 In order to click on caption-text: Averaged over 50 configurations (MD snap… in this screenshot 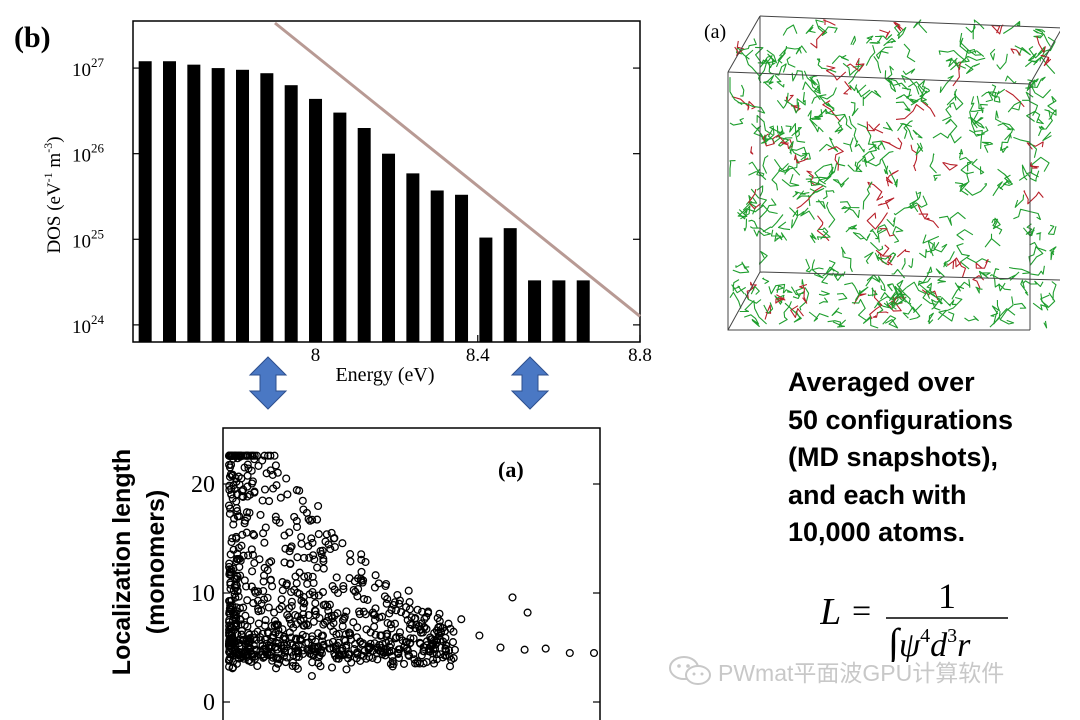, I will do `click(928, 458)`.